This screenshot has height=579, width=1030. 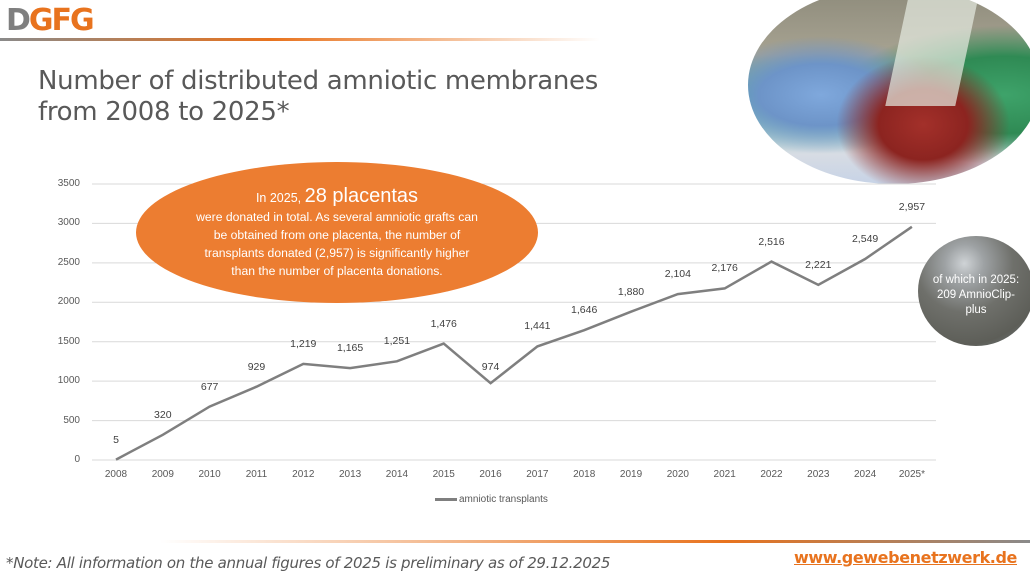 I want to click on logo-part-gfg: GFG, so click(x=61, y=20).